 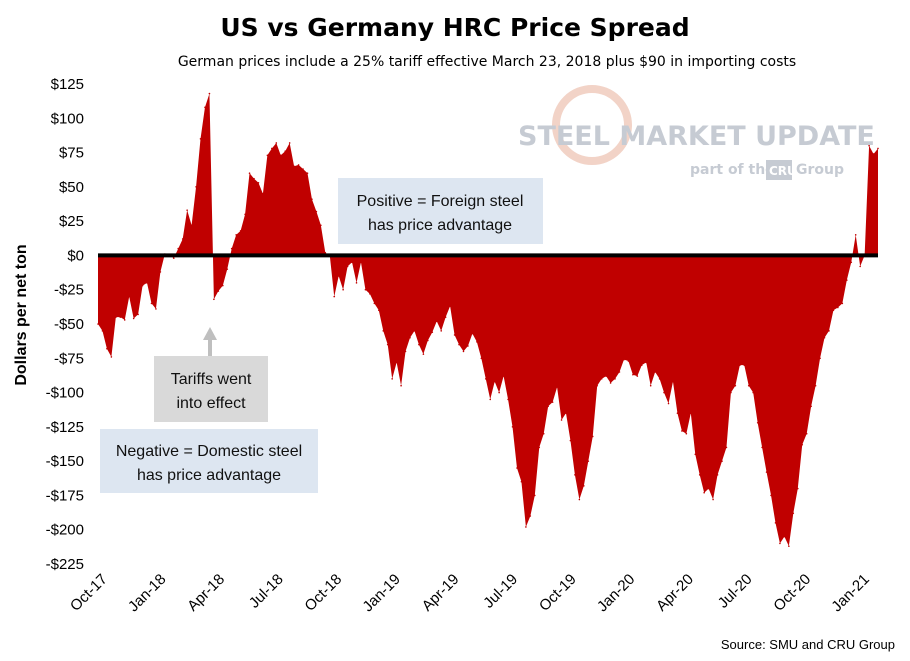 What do you see at coordinates (209, 451) in the screenshot?
I see `annotation-negative-line1: Negative = Domestic steel` at bounding box center [209, 451].